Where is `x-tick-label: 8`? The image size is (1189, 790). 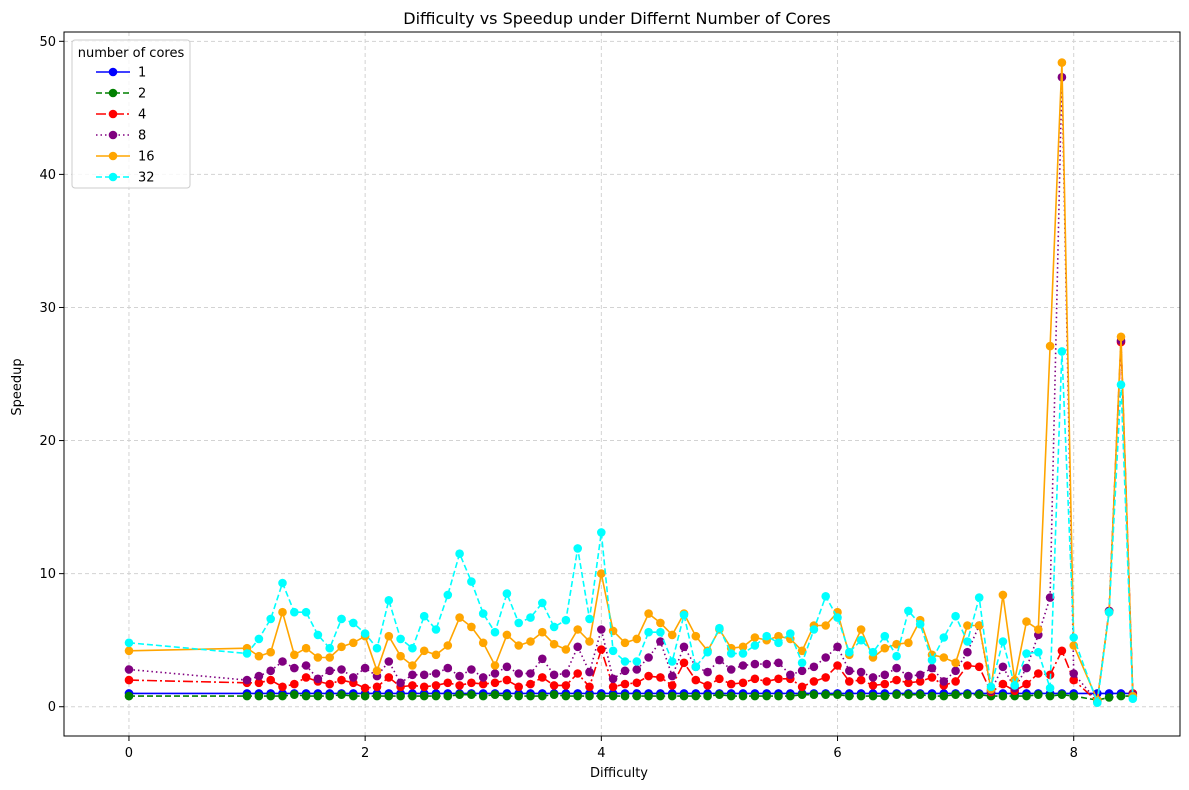
x-tick-label: 8 is located at coordinates (1074, 753).